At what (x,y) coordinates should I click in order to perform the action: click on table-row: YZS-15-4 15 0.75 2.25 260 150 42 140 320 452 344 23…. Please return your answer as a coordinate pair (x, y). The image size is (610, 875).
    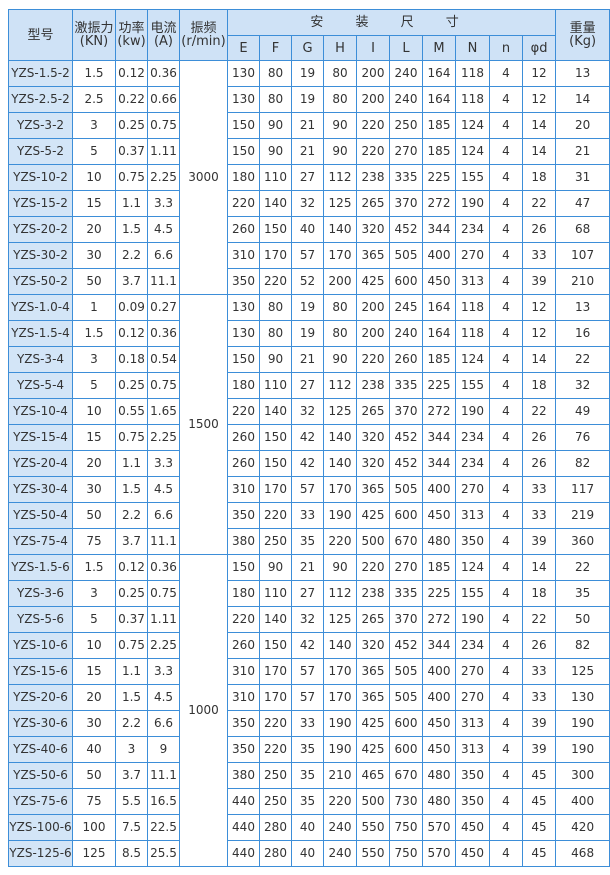
    Looking at the image, I should click on (309, 437).